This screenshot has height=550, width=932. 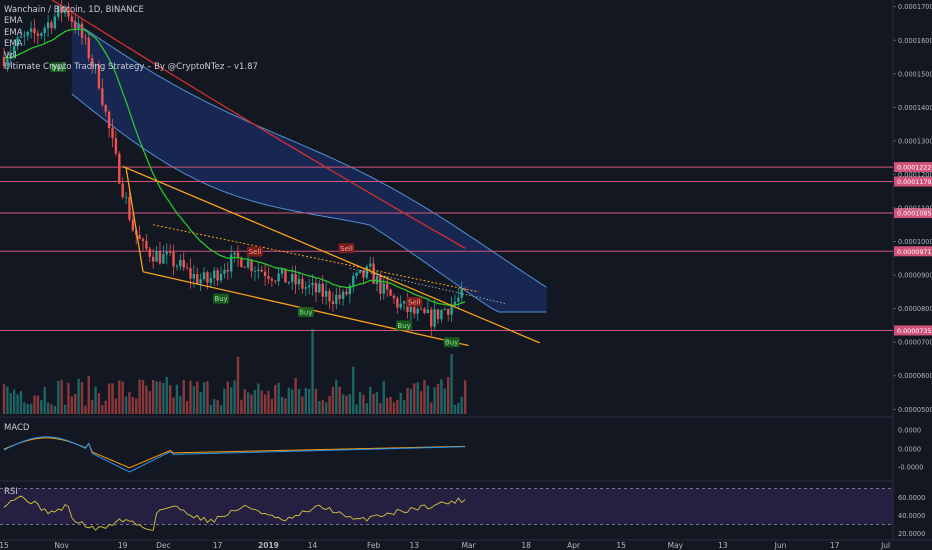 I want to click on time-tick-label: Feb, so click(x=374, y=545).